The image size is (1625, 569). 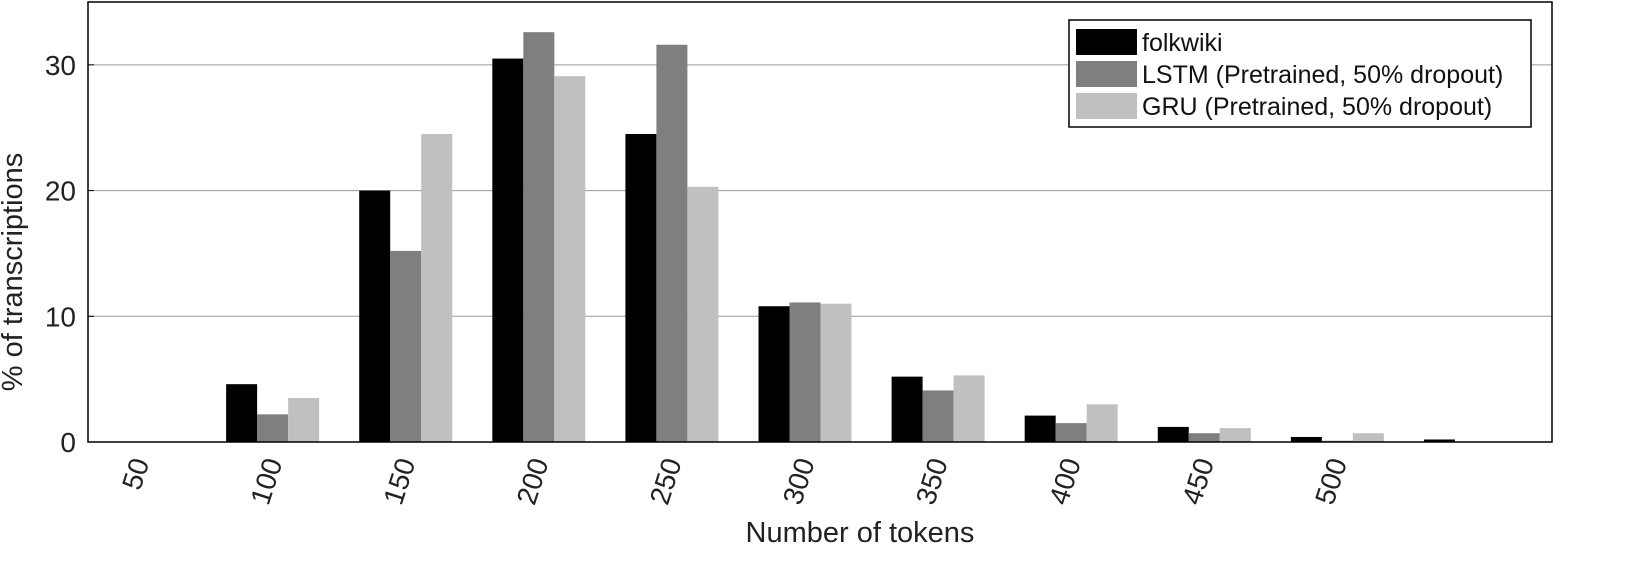 I want to click on legend-label-2: LSTM (Pretrained, 50% dropout), so click(x=1322, y=75).